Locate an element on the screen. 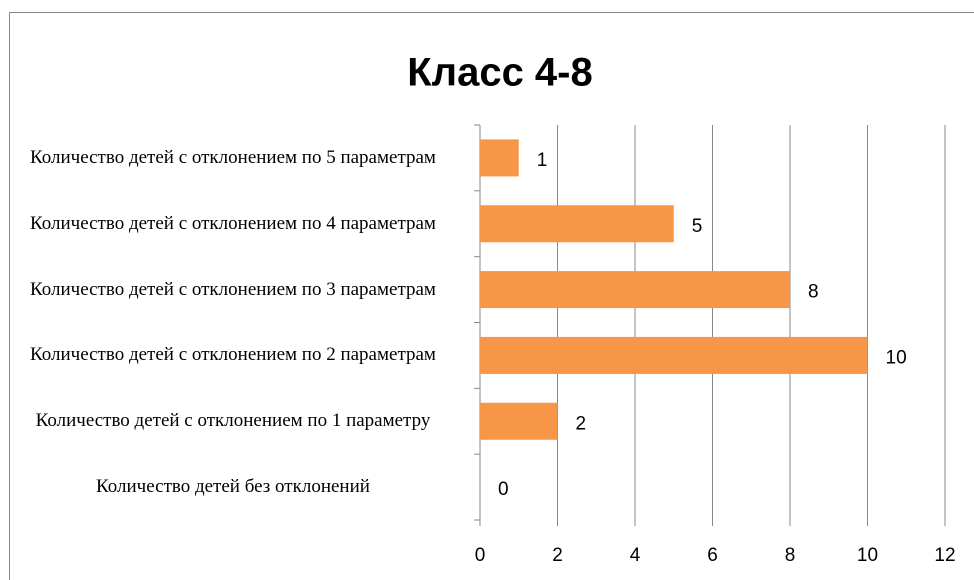 This screenshot has height=580, width=974. y-tick-label: Количество детей без отклонений is located at coordinates (233, 487).